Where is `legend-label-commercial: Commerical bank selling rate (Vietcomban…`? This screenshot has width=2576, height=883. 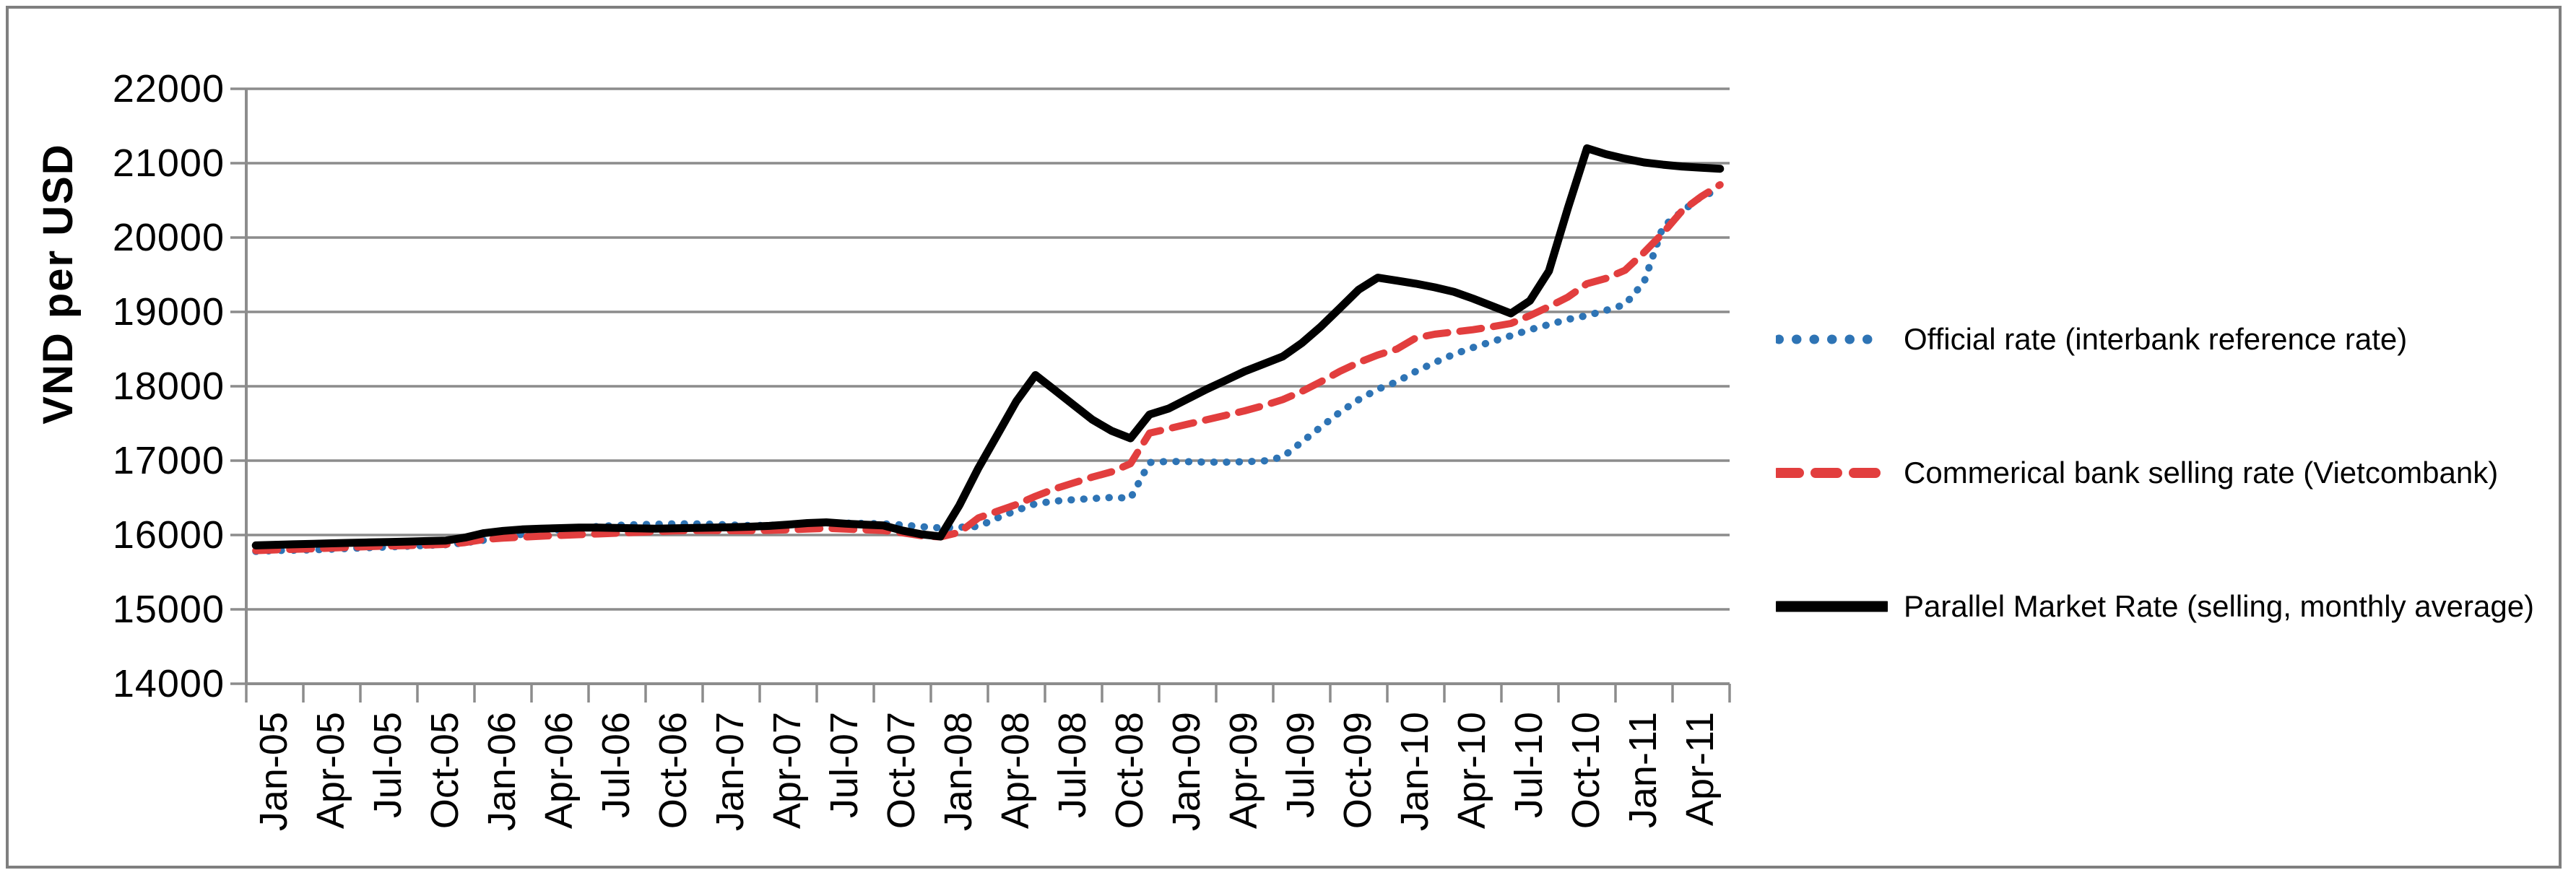
legend-label-commercial: Commerical bank selling rate (Vietcomban… is located at coordinates (2201, 473).